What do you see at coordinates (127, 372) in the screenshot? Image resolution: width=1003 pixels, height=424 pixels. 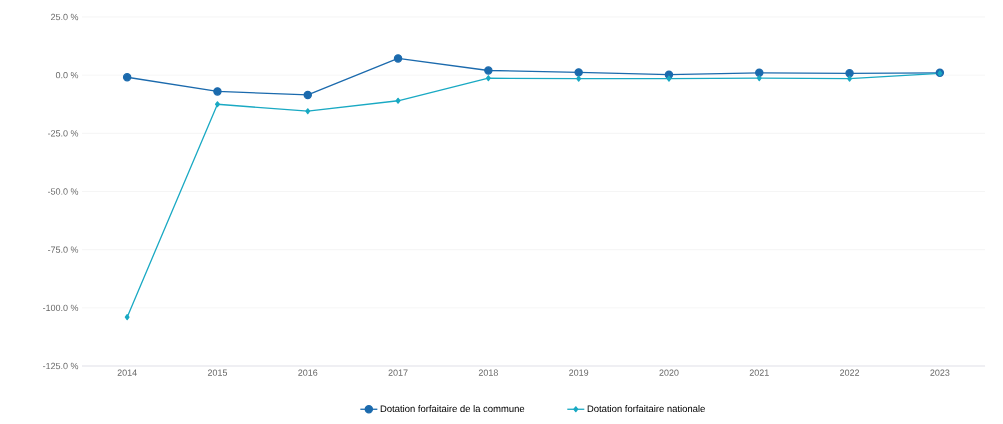 I see `x-tick-label: 2014` at bounding box center [127, 372].